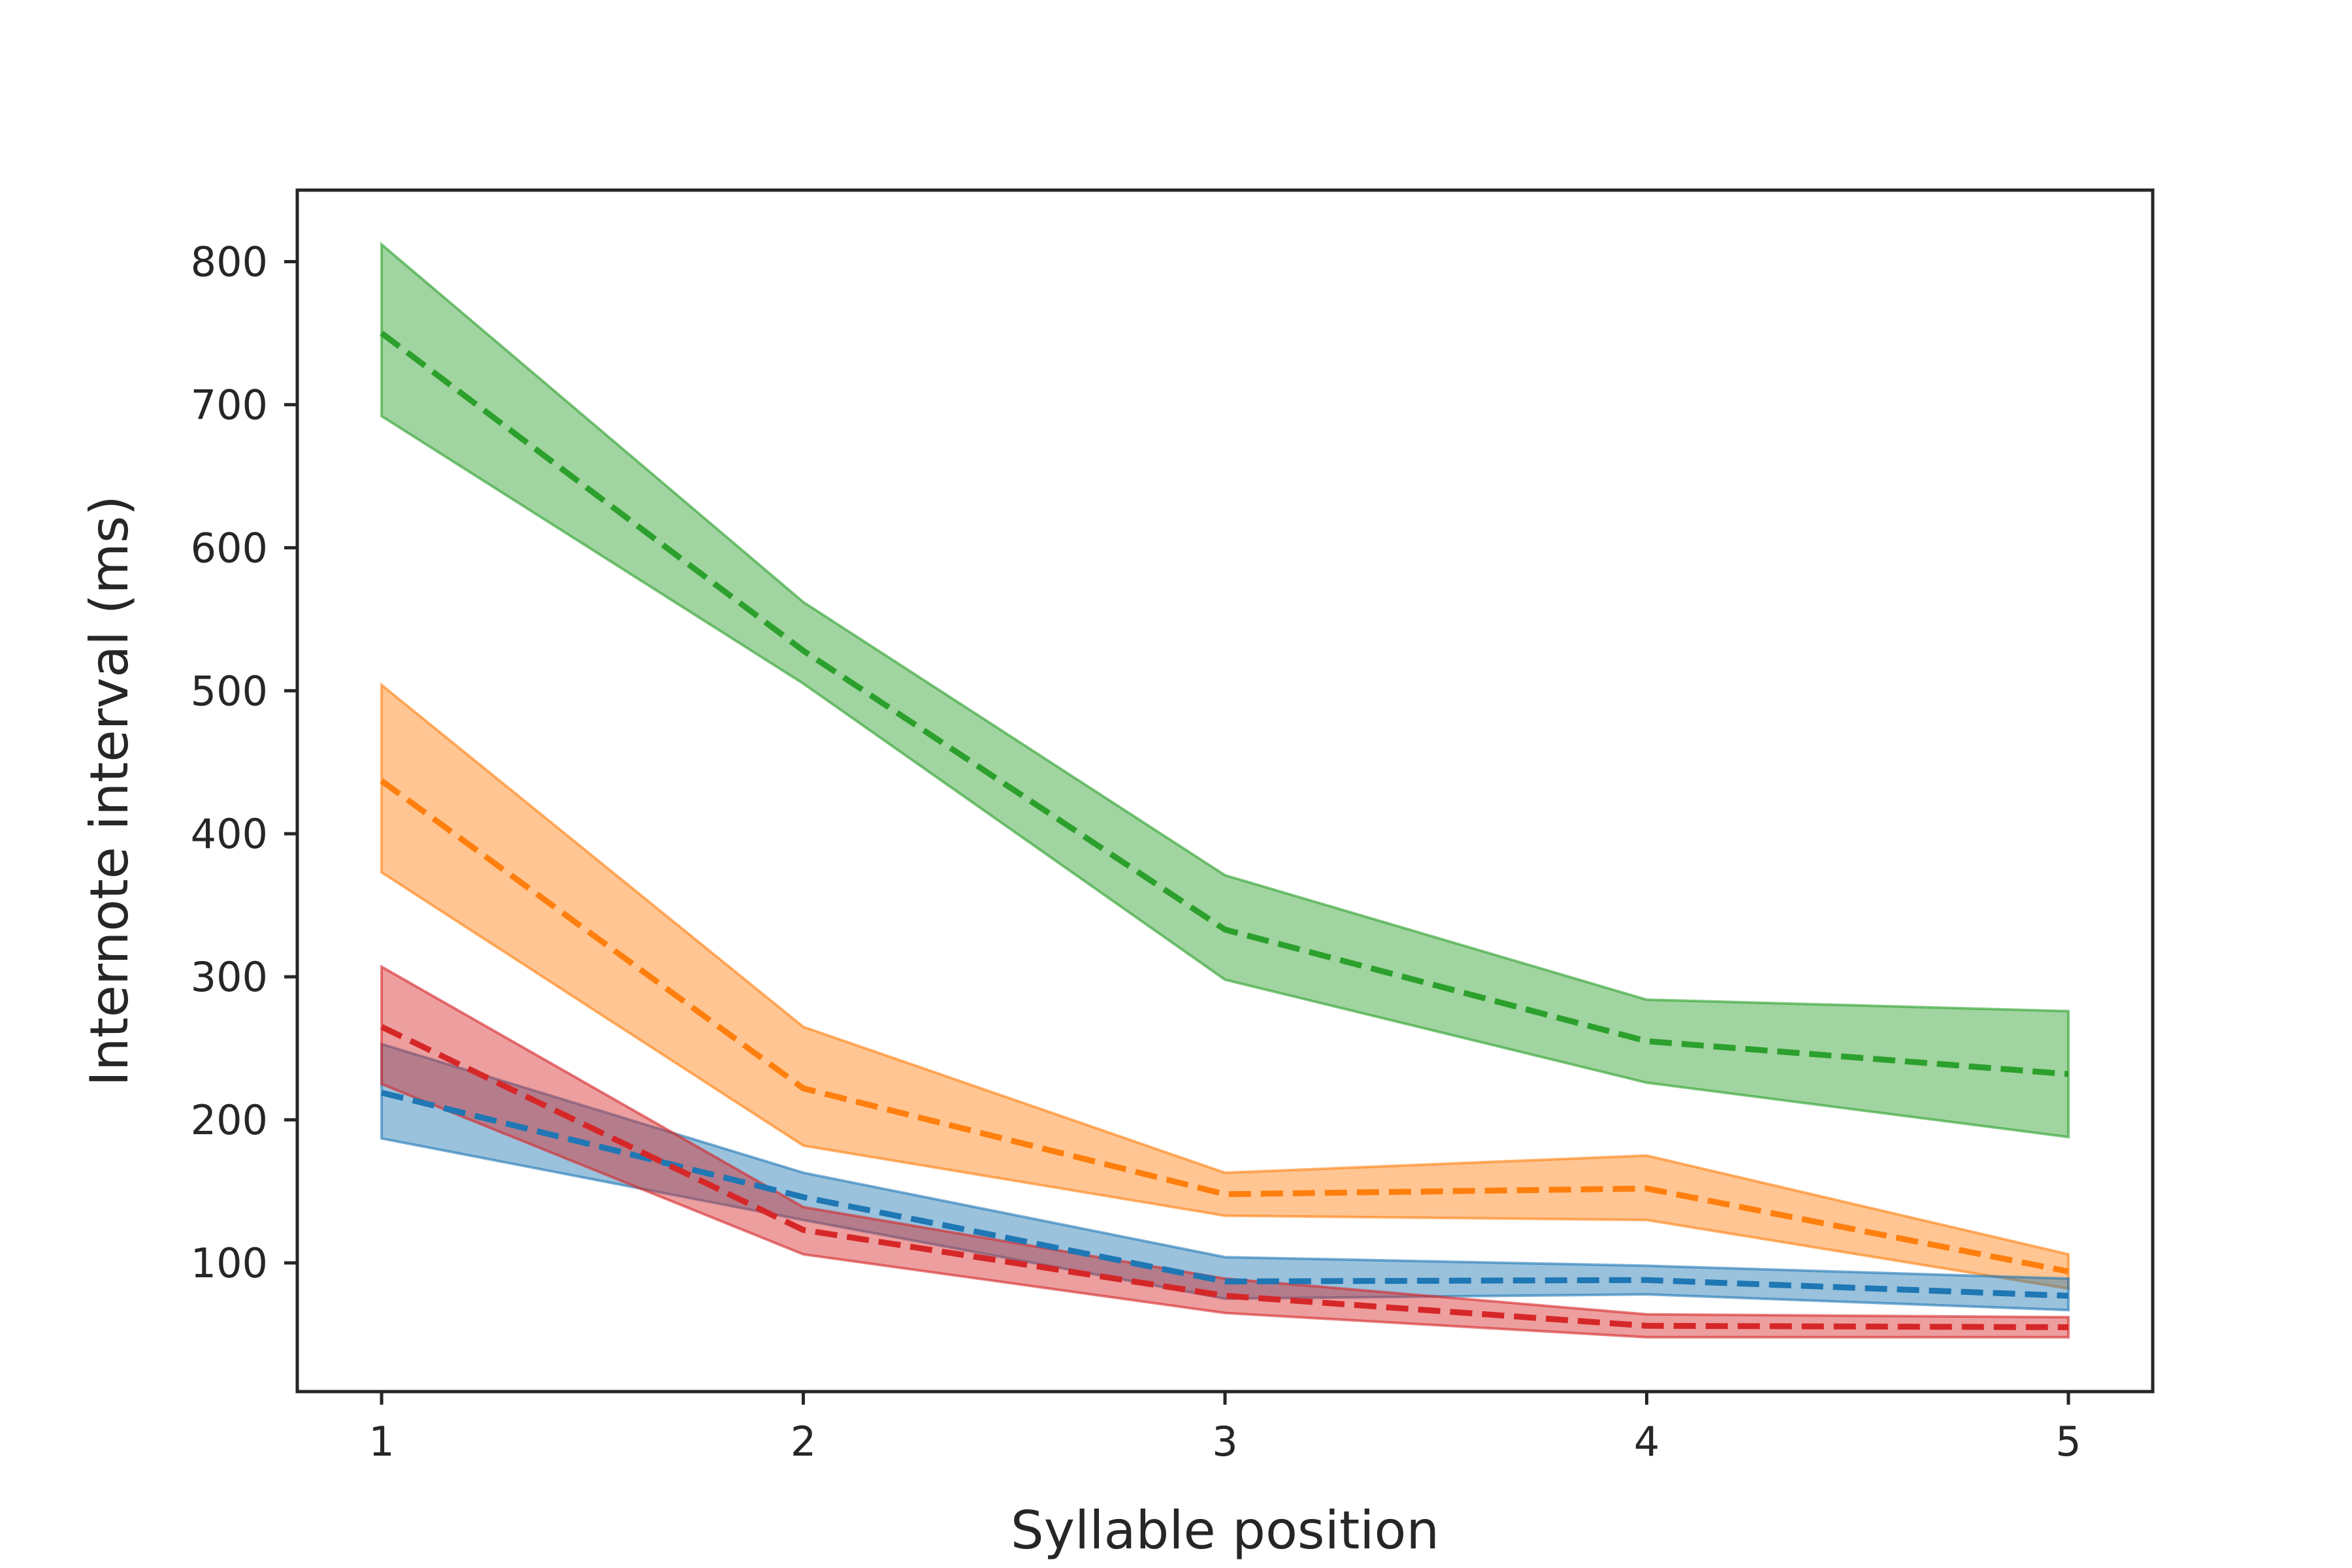 This screenshot has width=2352, height=1568. Describe the element at coordinates (229, 405) in the screenshot. I see `y-tick-label: 700` at that location.